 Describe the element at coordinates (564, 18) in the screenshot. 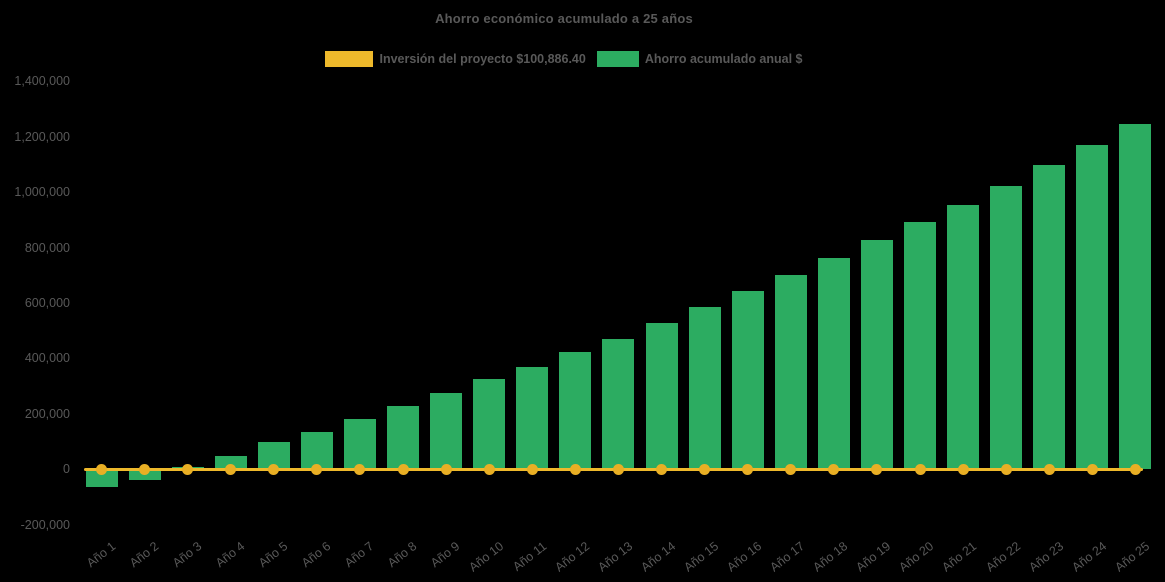

I see `chart-title: Ahorro económico acumulado a 25 años` at that location.